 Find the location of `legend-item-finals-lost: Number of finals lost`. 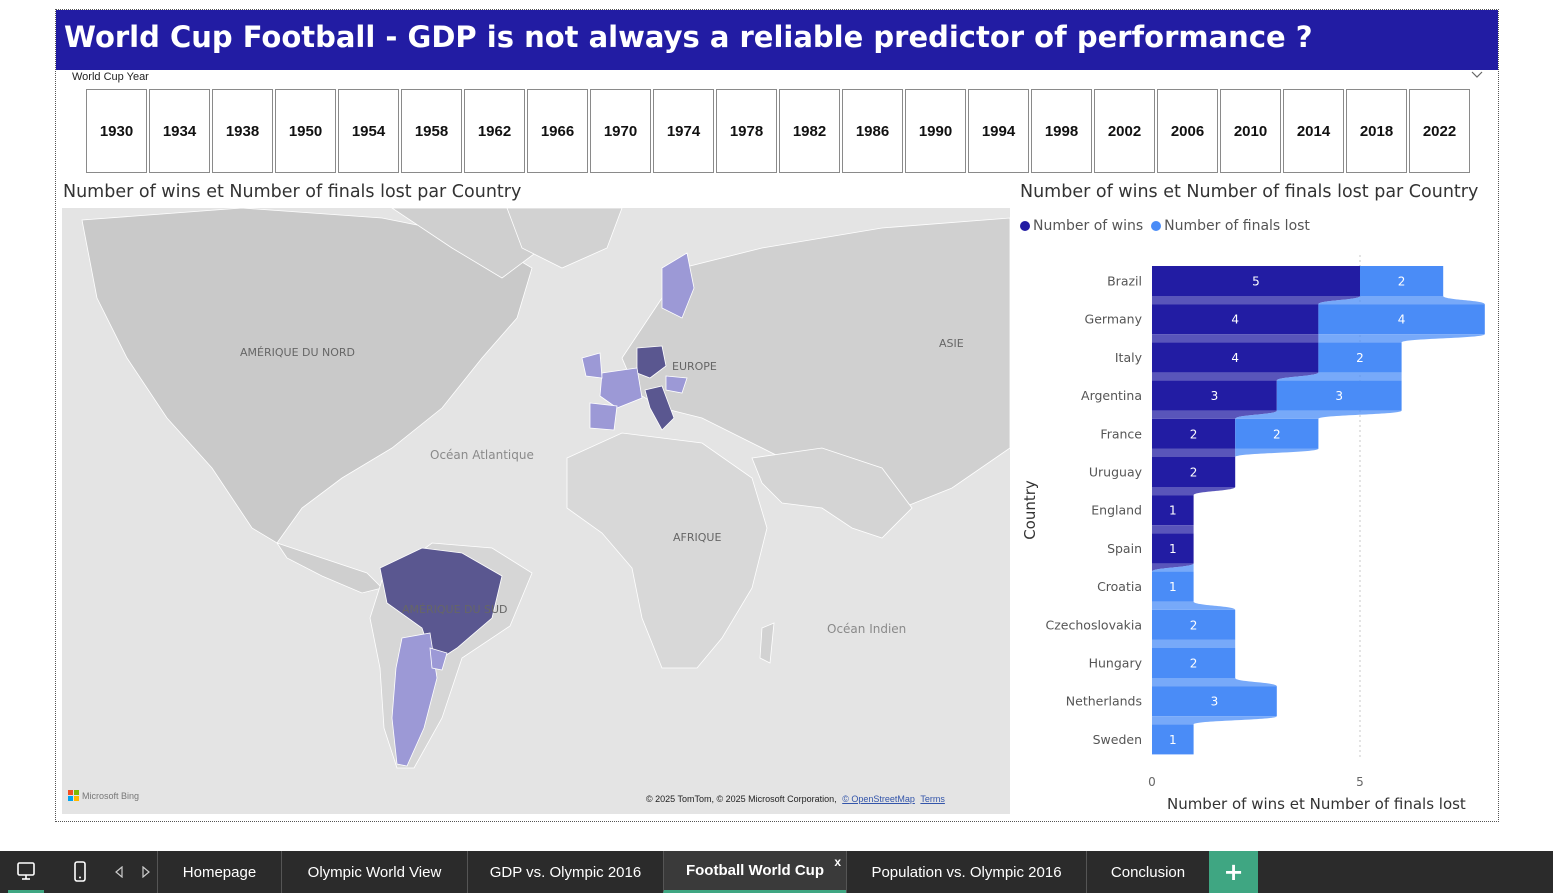

legend-item-finals-lost: Number of finals lost is located at coordinates (1230, 226).